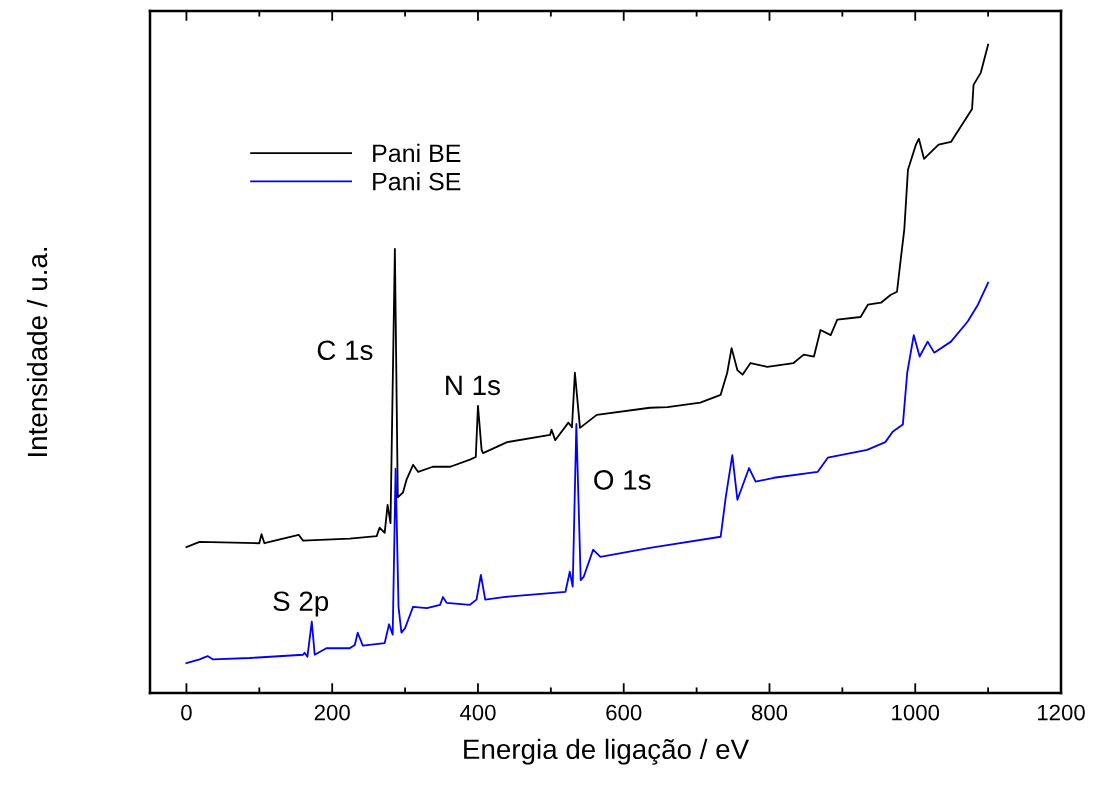 This screenshot has width=1095, height=798. Describe the element at coordinates (477, 712) in the screenshot. I see `x-tick-label: 400` at that location.